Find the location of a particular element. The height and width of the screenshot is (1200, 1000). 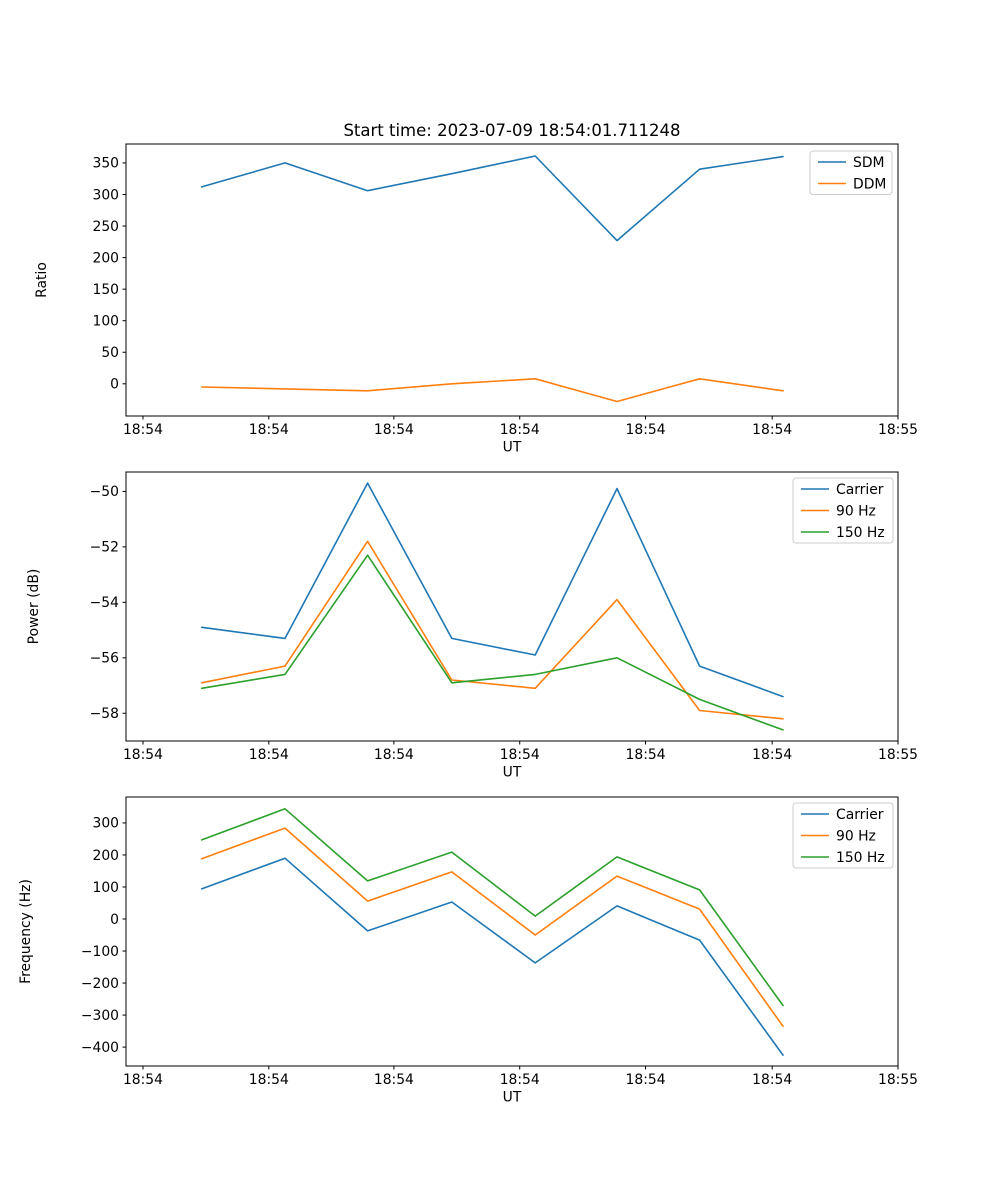

y-tick-label: −400 is located at coordinates (100, 1048).